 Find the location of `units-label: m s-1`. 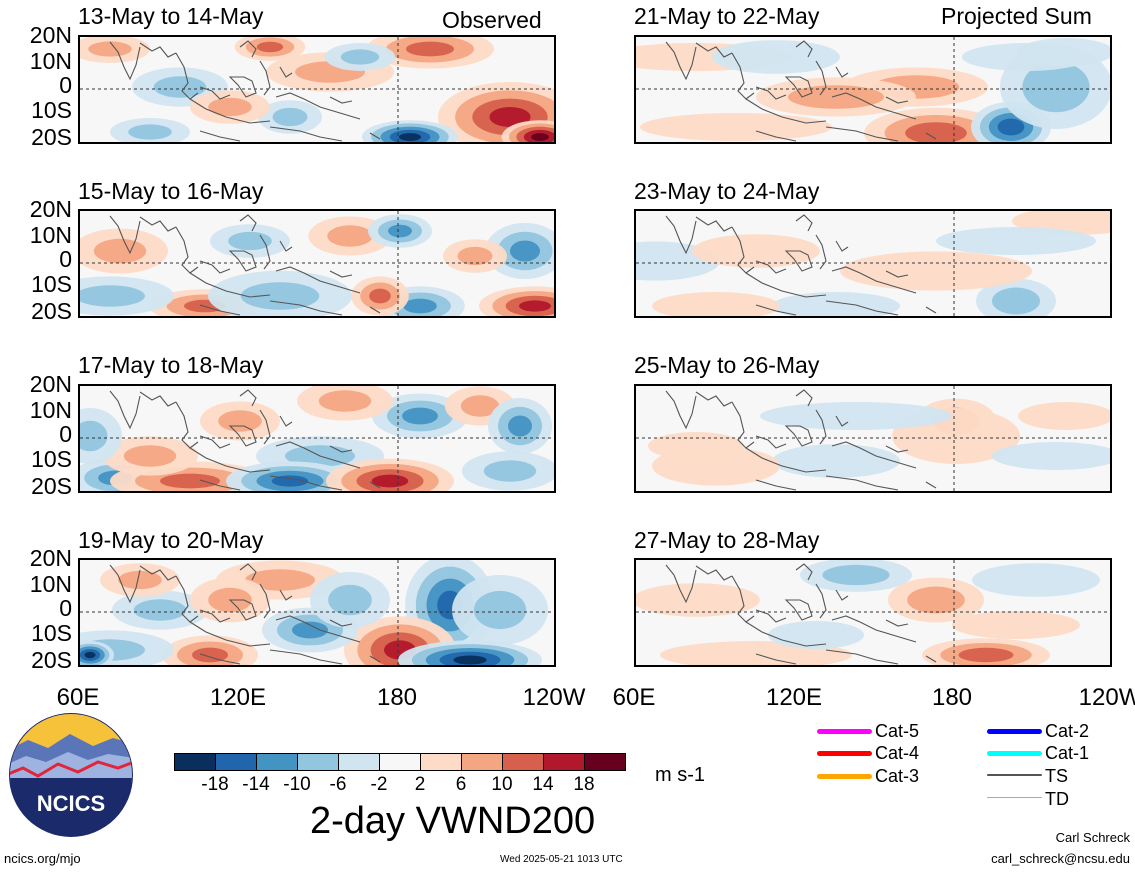

units-label: m s-1 is located at coordinates (680, 775).